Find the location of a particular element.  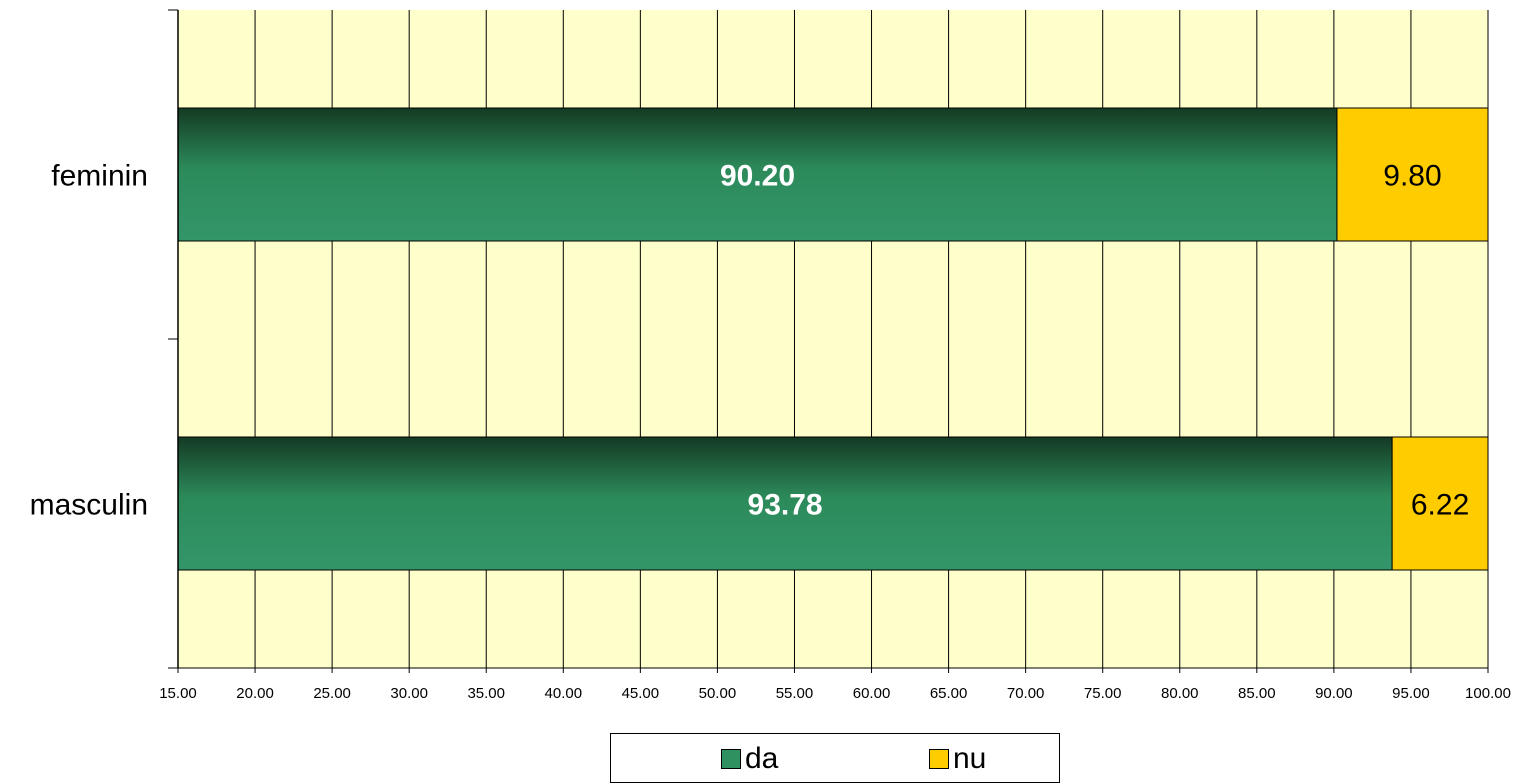

data-label-da-feminin: 90.20 is located at coordinates (757, 176).